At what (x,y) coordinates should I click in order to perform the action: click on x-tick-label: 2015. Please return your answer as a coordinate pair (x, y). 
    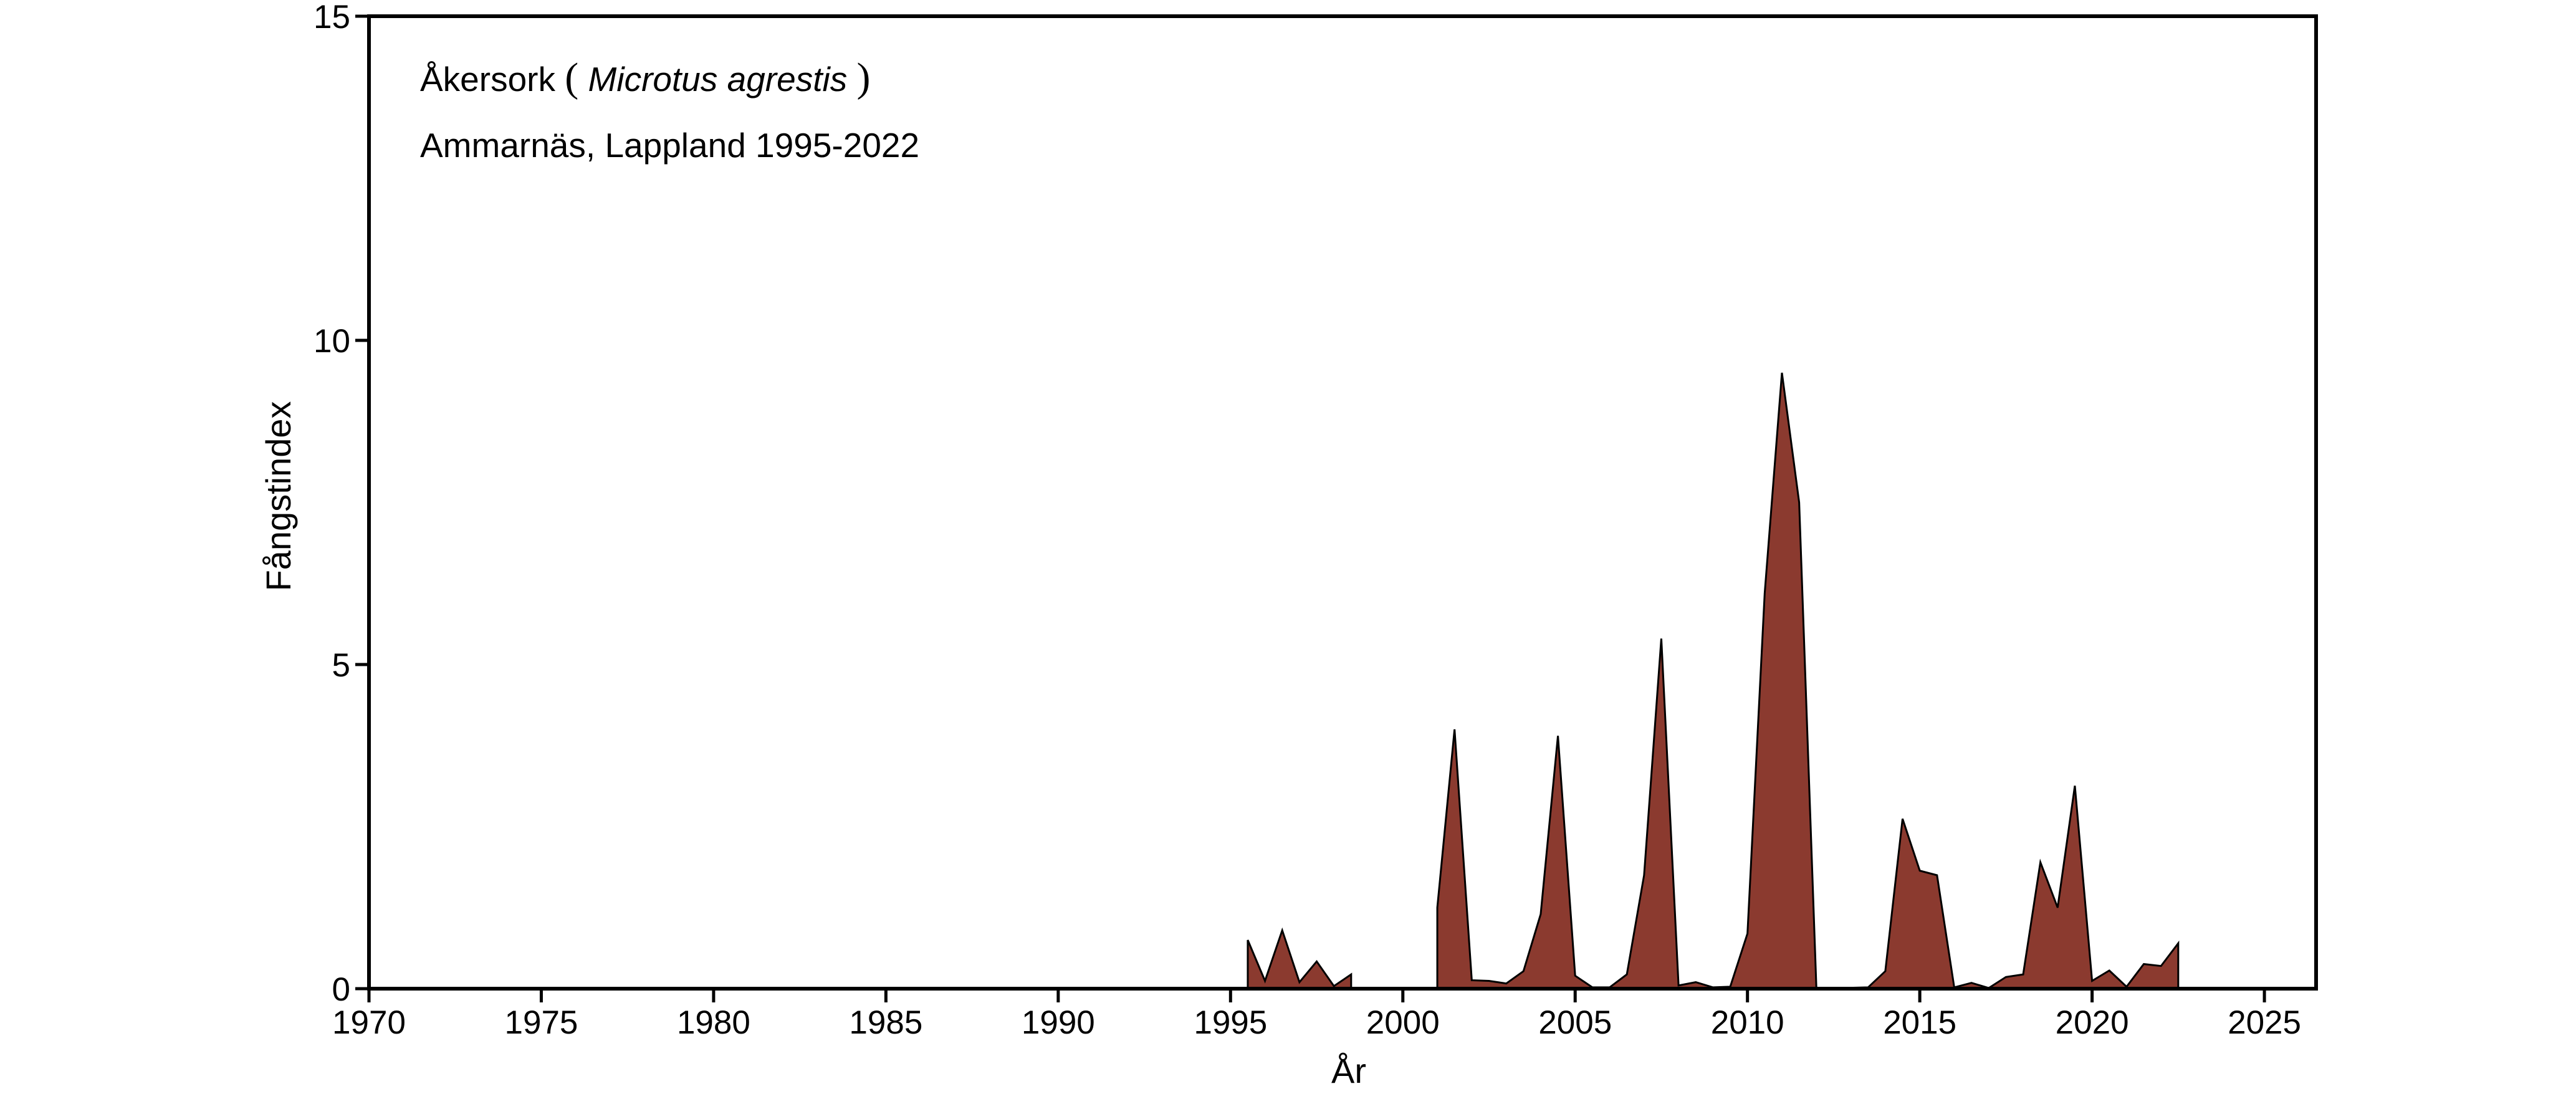
    Looking at the image, I should click on (1920, 1022).